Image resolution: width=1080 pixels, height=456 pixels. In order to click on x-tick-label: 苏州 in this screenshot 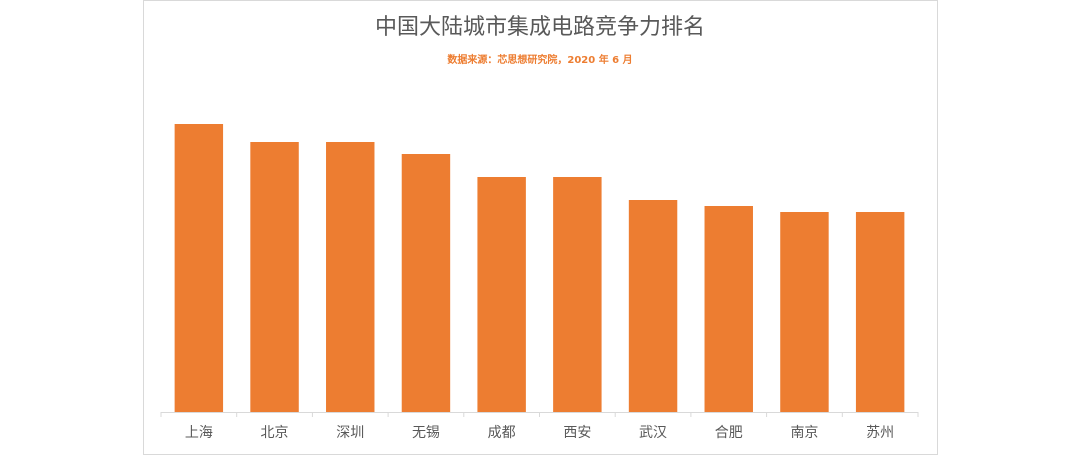, I will do `click(880, 433)`.